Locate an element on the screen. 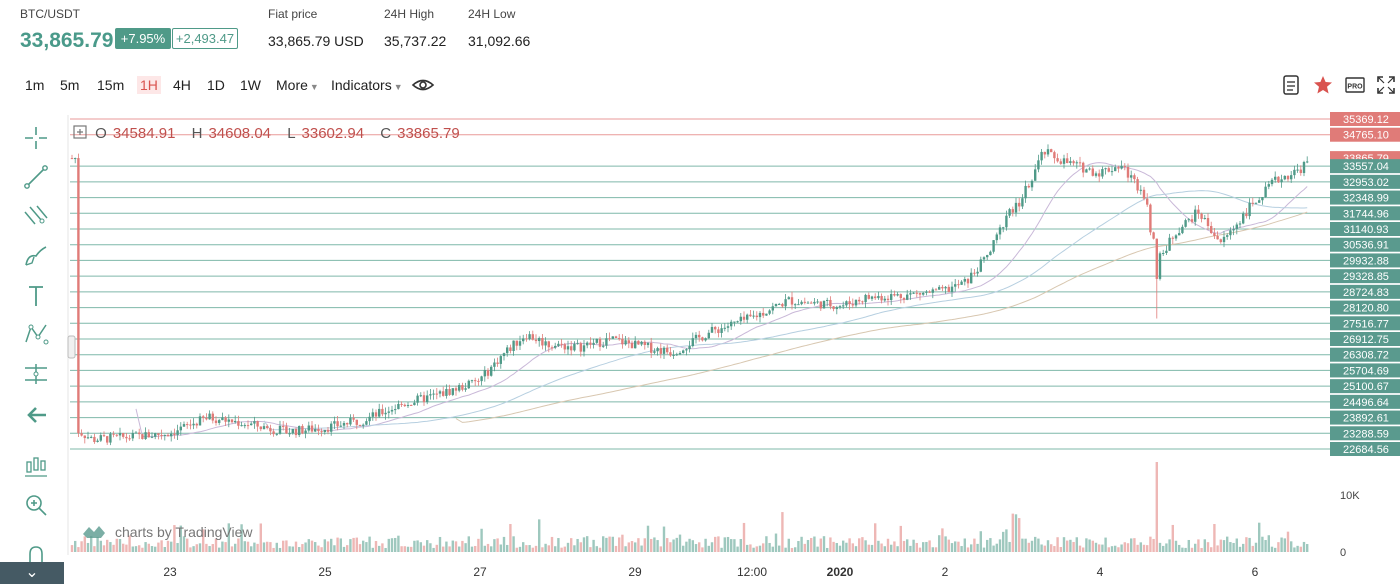 The width and height of the screenshot is (1400, 584). candles-toggle-icon is located at coordinates (36, 466).